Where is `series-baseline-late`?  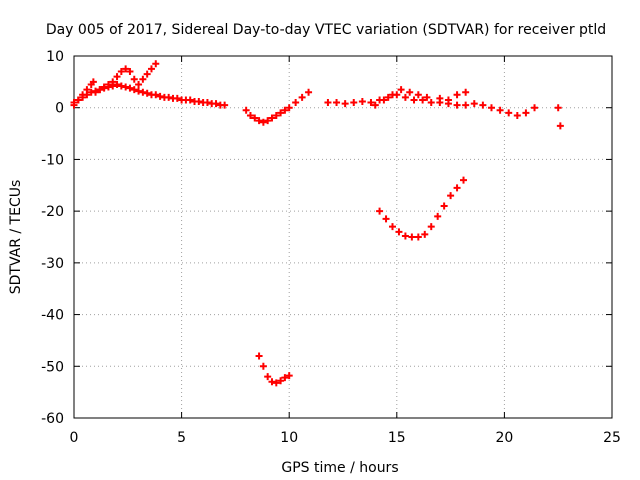 series-baseline-late is located at coordinates (431, 105).